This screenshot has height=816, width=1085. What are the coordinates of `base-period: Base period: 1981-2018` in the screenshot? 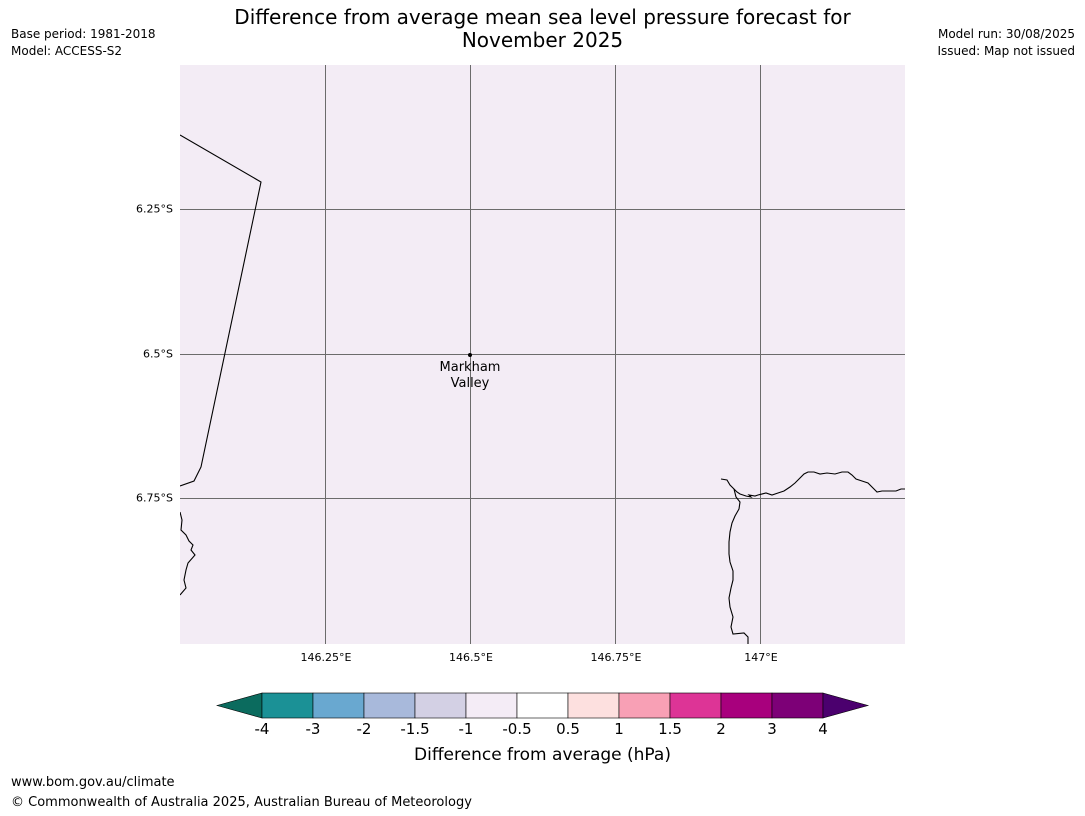 It's located at (83, 34).